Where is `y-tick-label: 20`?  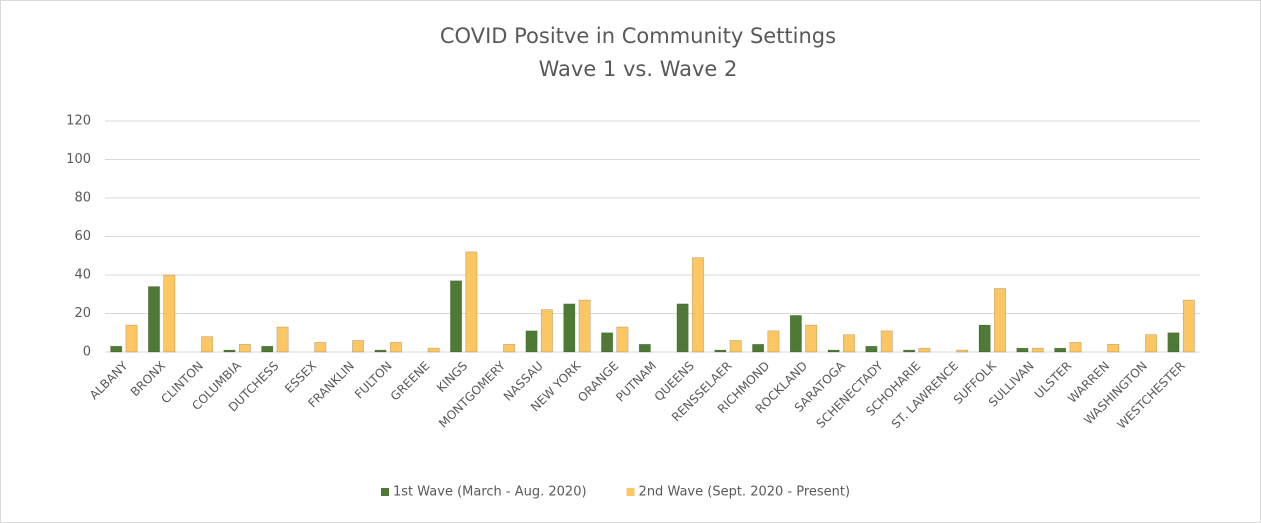 y-tick-label: 20 is located at coordinates (82, 313).